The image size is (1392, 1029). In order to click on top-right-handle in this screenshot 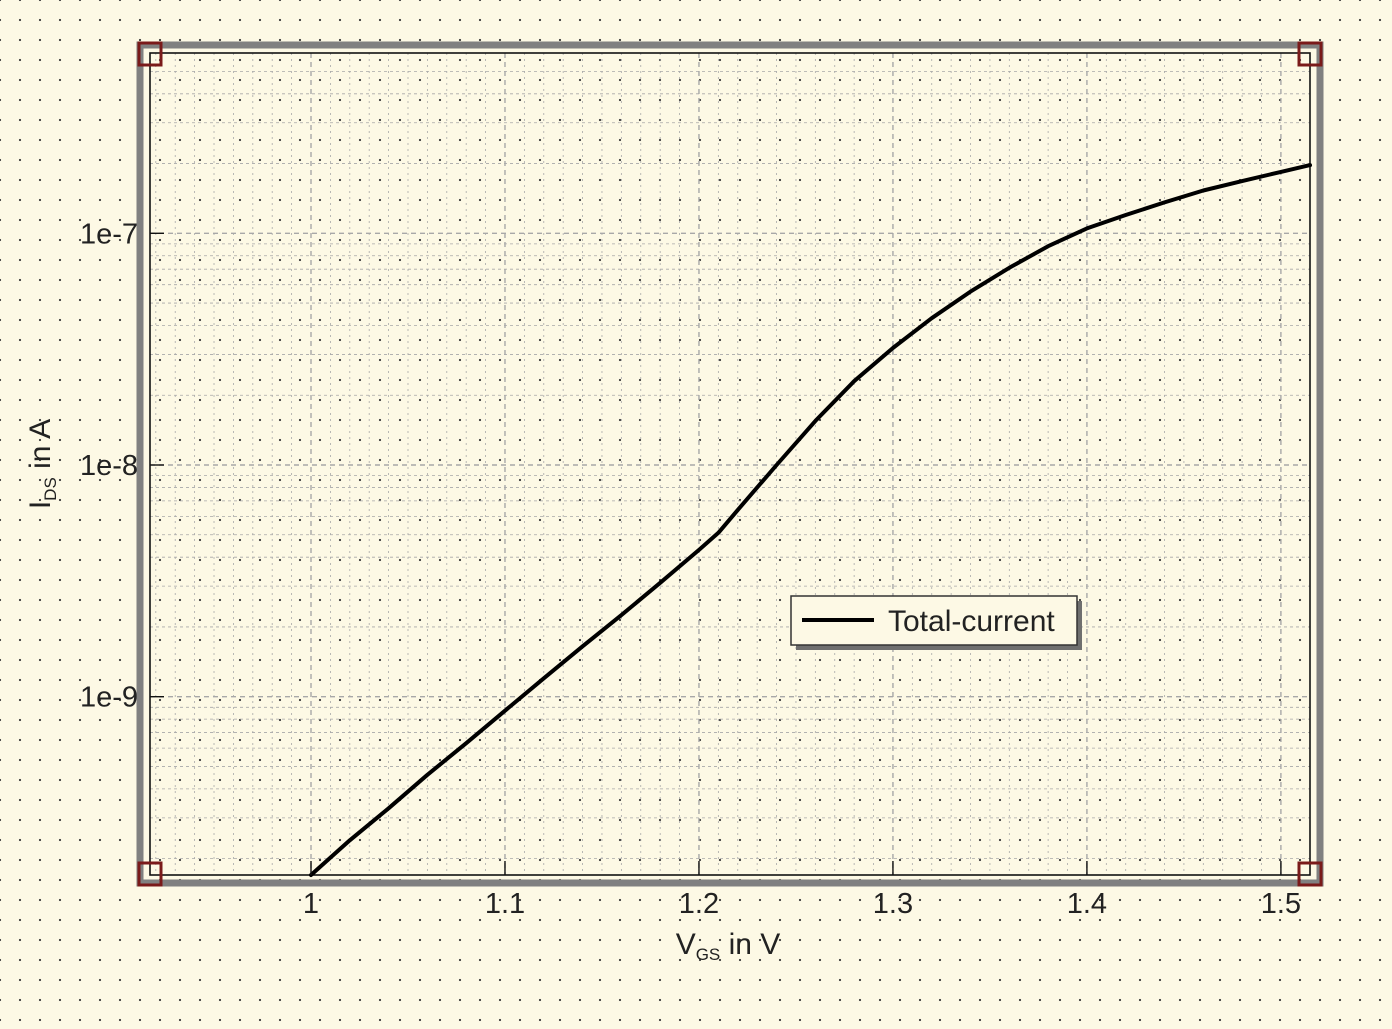, I will do `click(1310, 54)`.